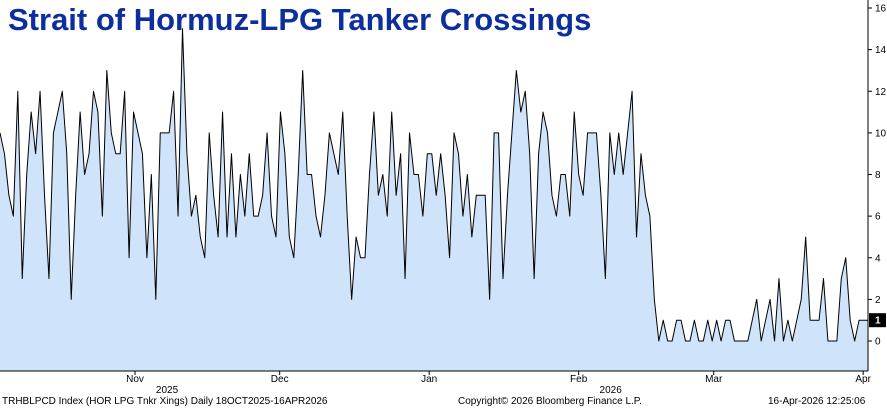 This screenshot has height=409, width=887. Describe the element at coordinates (878, 258) in the screenshot. I see `y-tick-label: 4` at that location.